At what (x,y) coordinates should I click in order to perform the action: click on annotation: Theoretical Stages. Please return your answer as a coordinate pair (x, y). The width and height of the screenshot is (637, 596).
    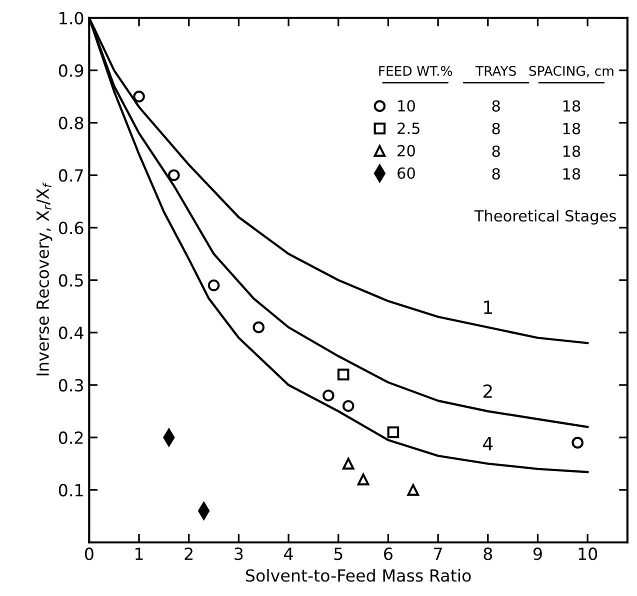
    Looking at the image, I should click on (545, 217).